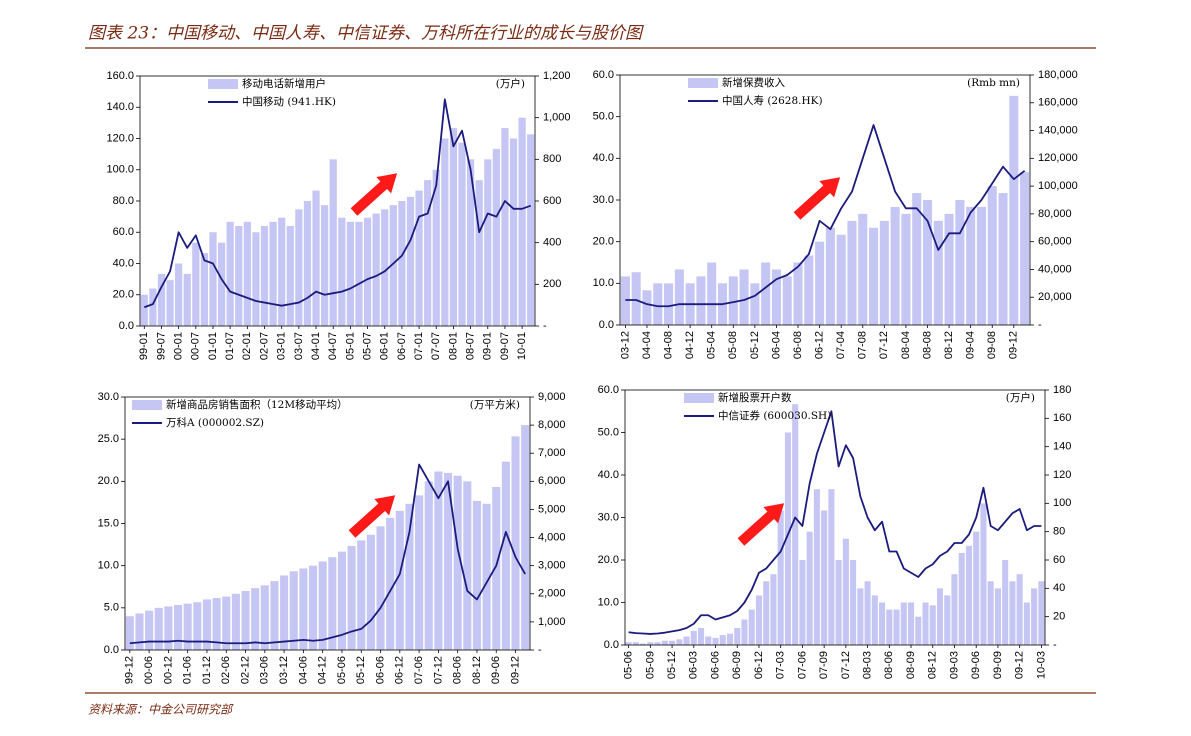 The image size is (1191, 736). What do you see at coordinates (863, 345) in the screenshot?
I see `x-tick-label: 07-08` at bounding box center [863, 345].